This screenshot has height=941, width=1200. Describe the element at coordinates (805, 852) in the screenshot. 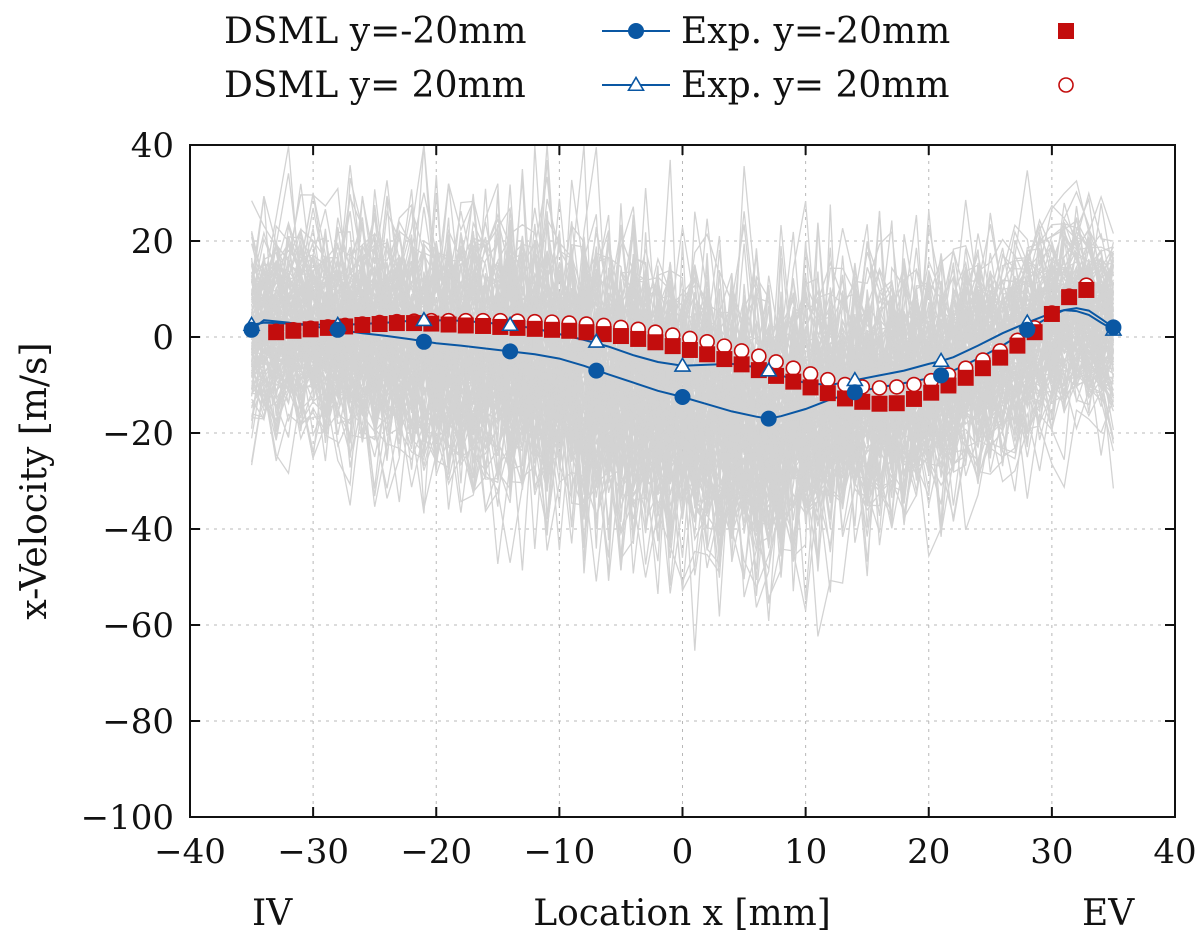

I see `x-tick-label: 10` at that location.